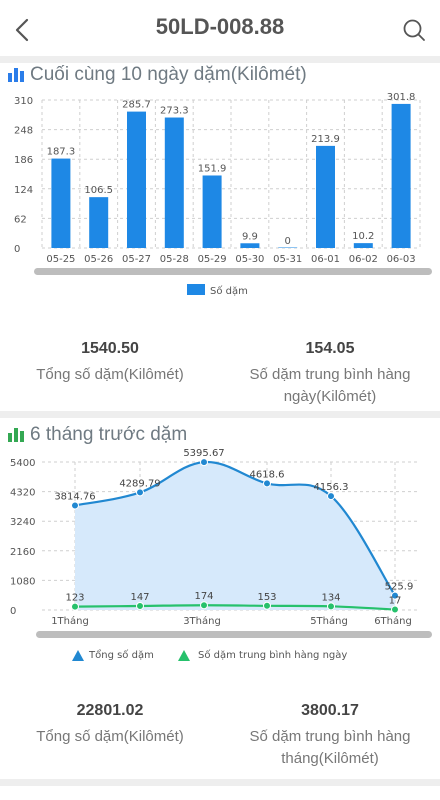 The image size is (440, 800). I want to click on legend-label: Số dặm trung bình hàng ngày, so click(272, 655).